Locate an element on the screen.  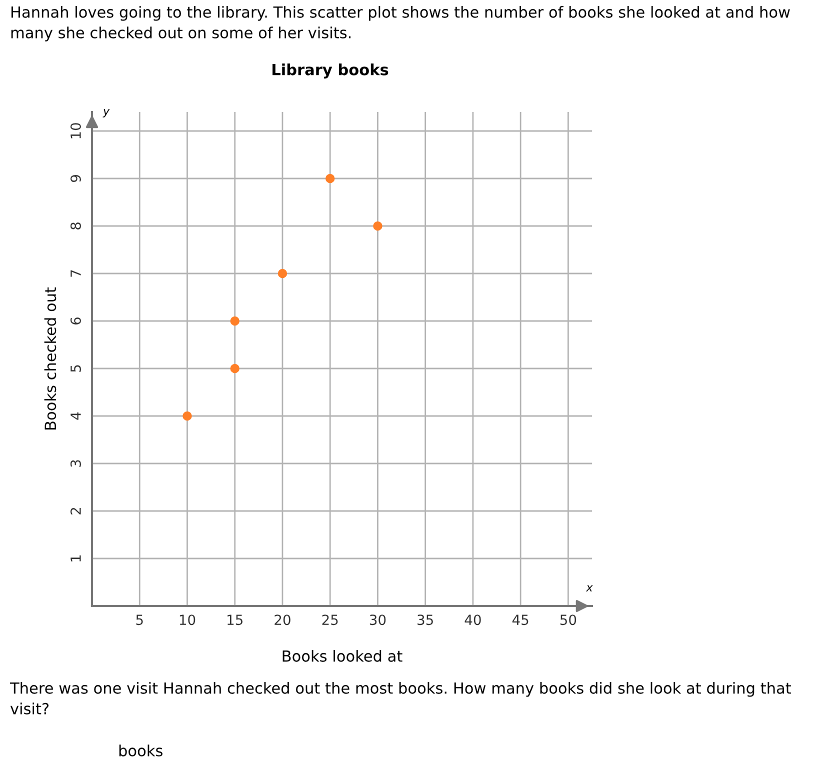
x-tick-label: 10 is located at coordinates (188, 620).